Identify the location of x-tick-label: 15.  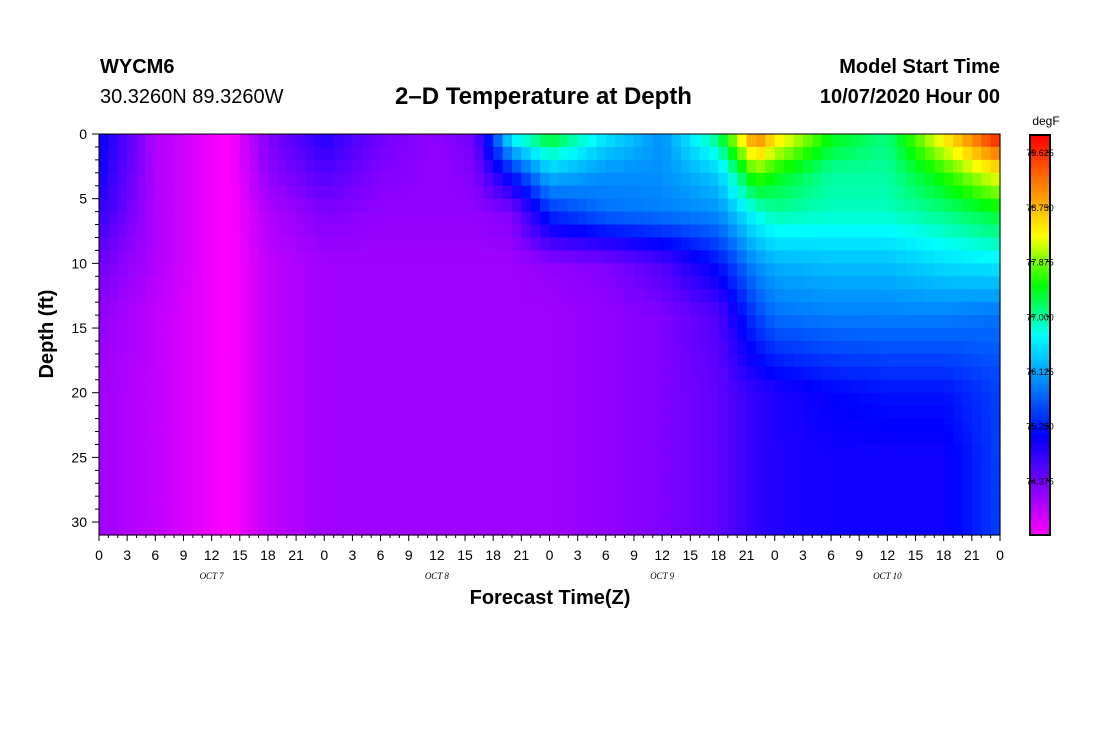
(465, 555).